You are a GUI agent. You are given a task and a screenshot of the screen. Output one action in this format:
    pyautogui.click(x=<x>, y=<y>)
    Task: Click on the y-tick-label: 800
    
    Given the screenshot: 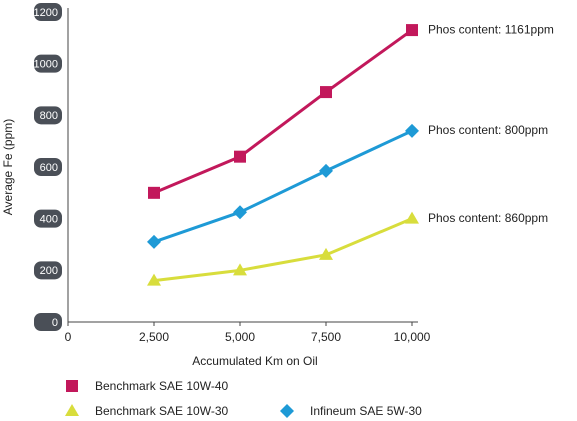 What is the action you would take?
    pyautogui.click(x=49, y=116)
    